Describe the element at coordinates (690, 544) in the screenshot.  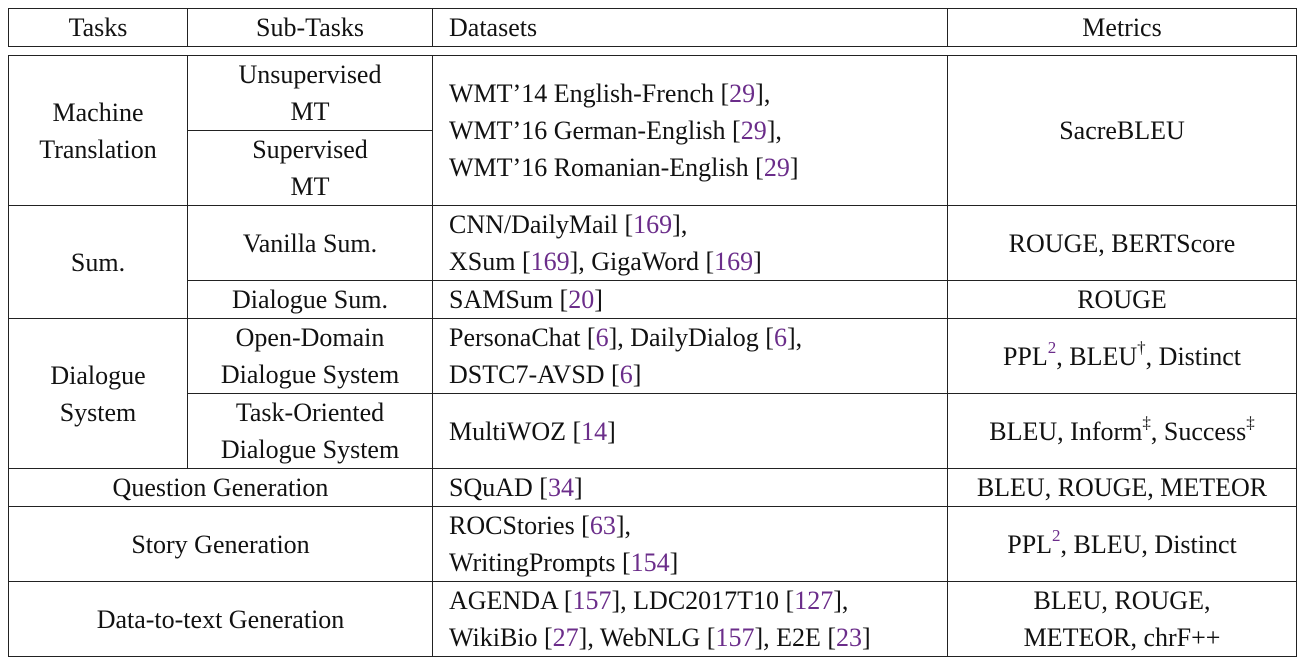
I see `dataset-cell: ROCStories [63], WritingPrompts [154]` at that location.